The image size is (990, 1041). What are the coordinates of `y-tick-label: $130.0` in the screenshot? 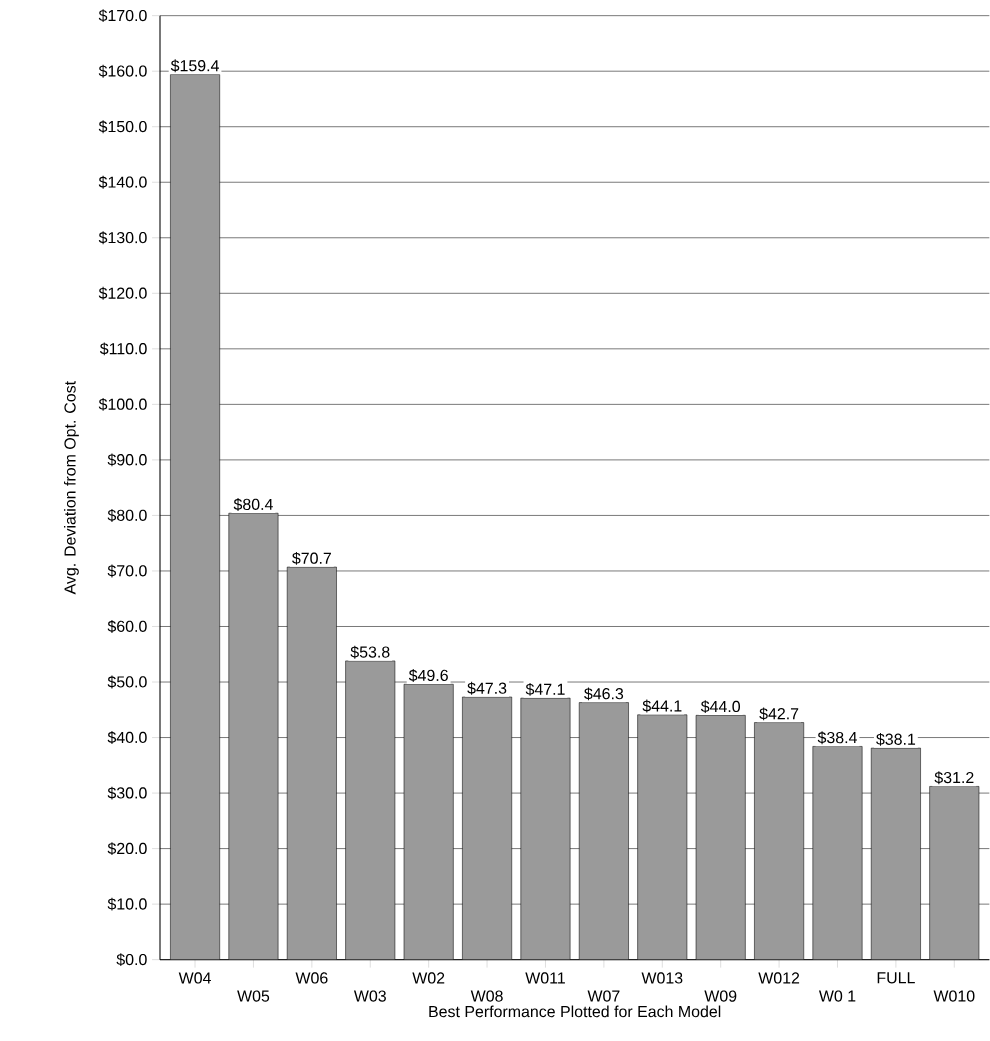 It's located at (122, 238).